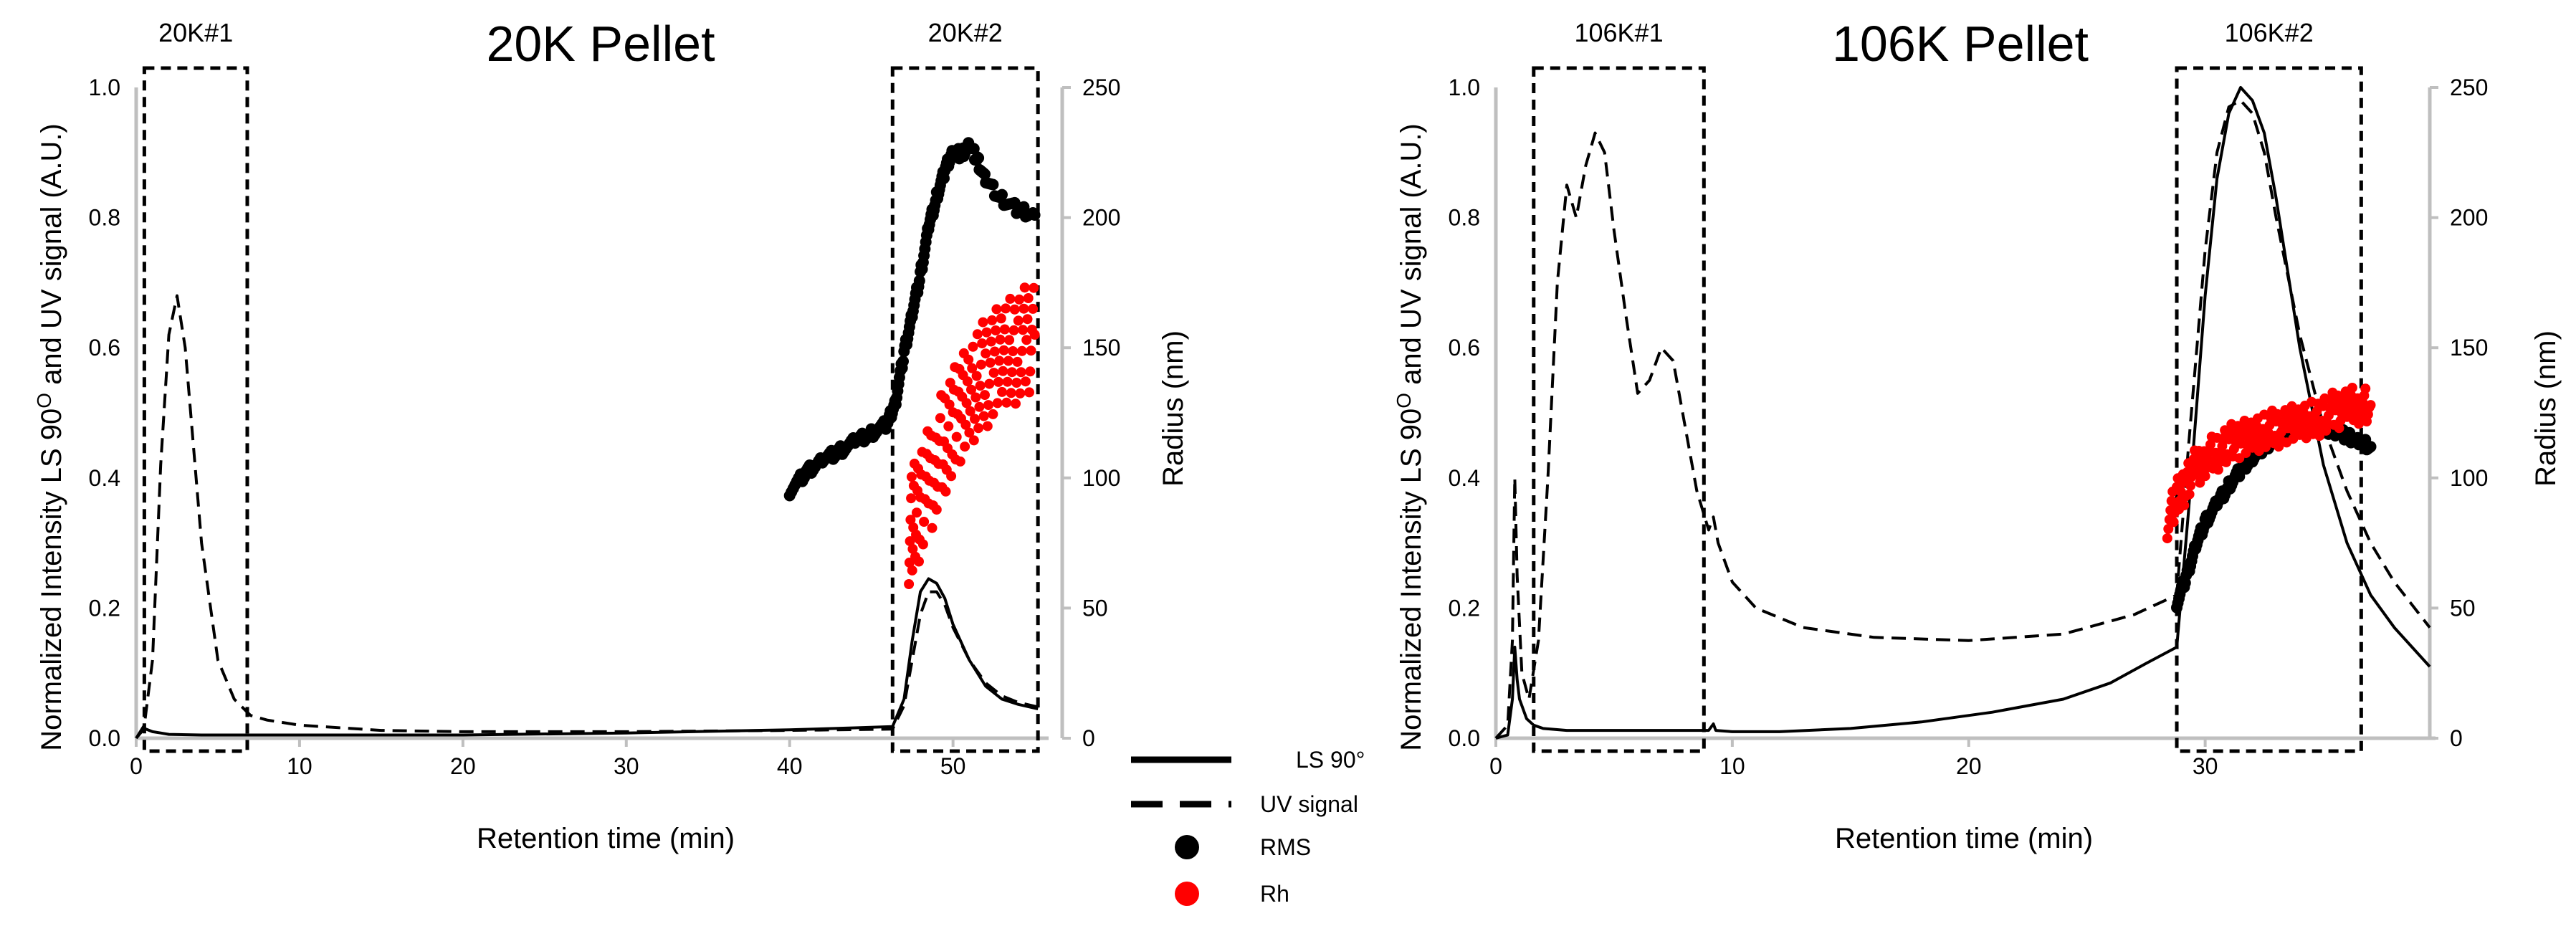 The width and height of the screenshot is (2576, 926). I want to click on legend-label-rms: RMS, so click(1285, 847).